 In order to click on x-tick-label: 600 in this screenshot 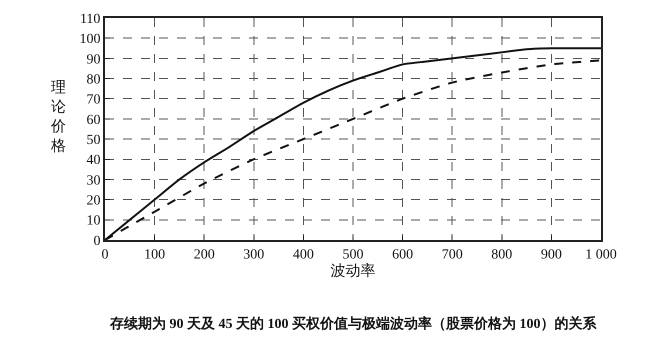, I will do `click(403, 255)`.